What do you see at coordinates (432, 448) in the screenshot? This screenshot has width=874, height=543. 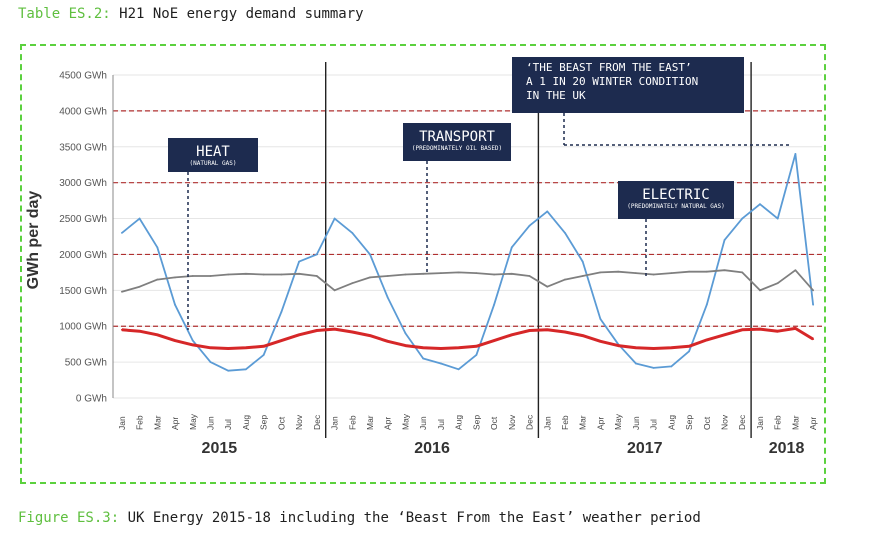 I see `year-label: 2016` at bounding box center [432, 448].